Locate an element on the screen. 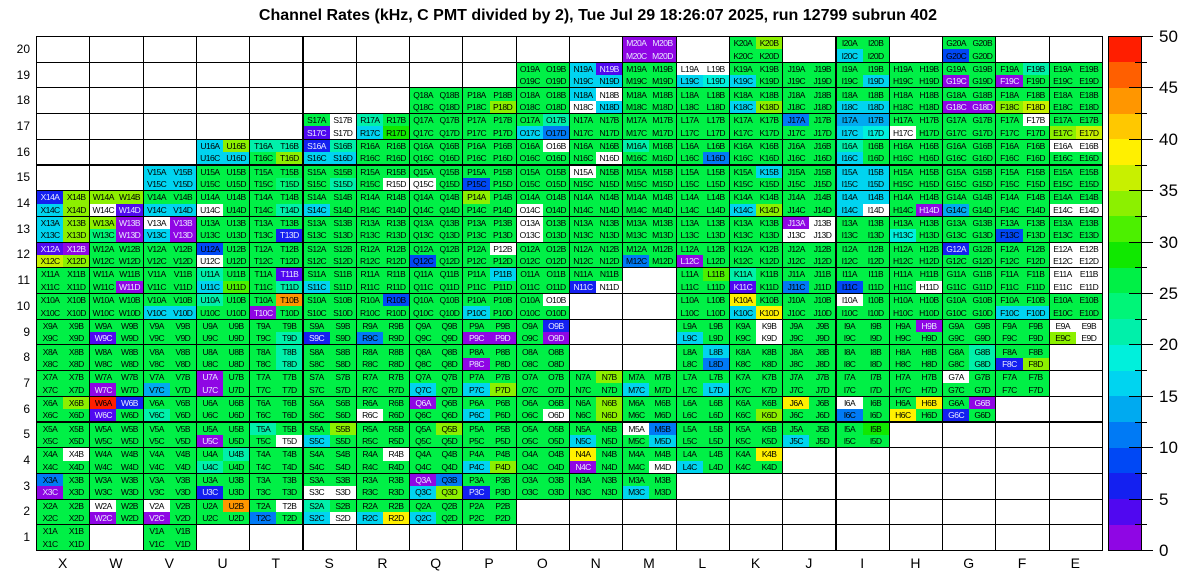 This screenshot has width=1196, height=572. cell-quadrant: V3A is located at coordinates (156, 480).